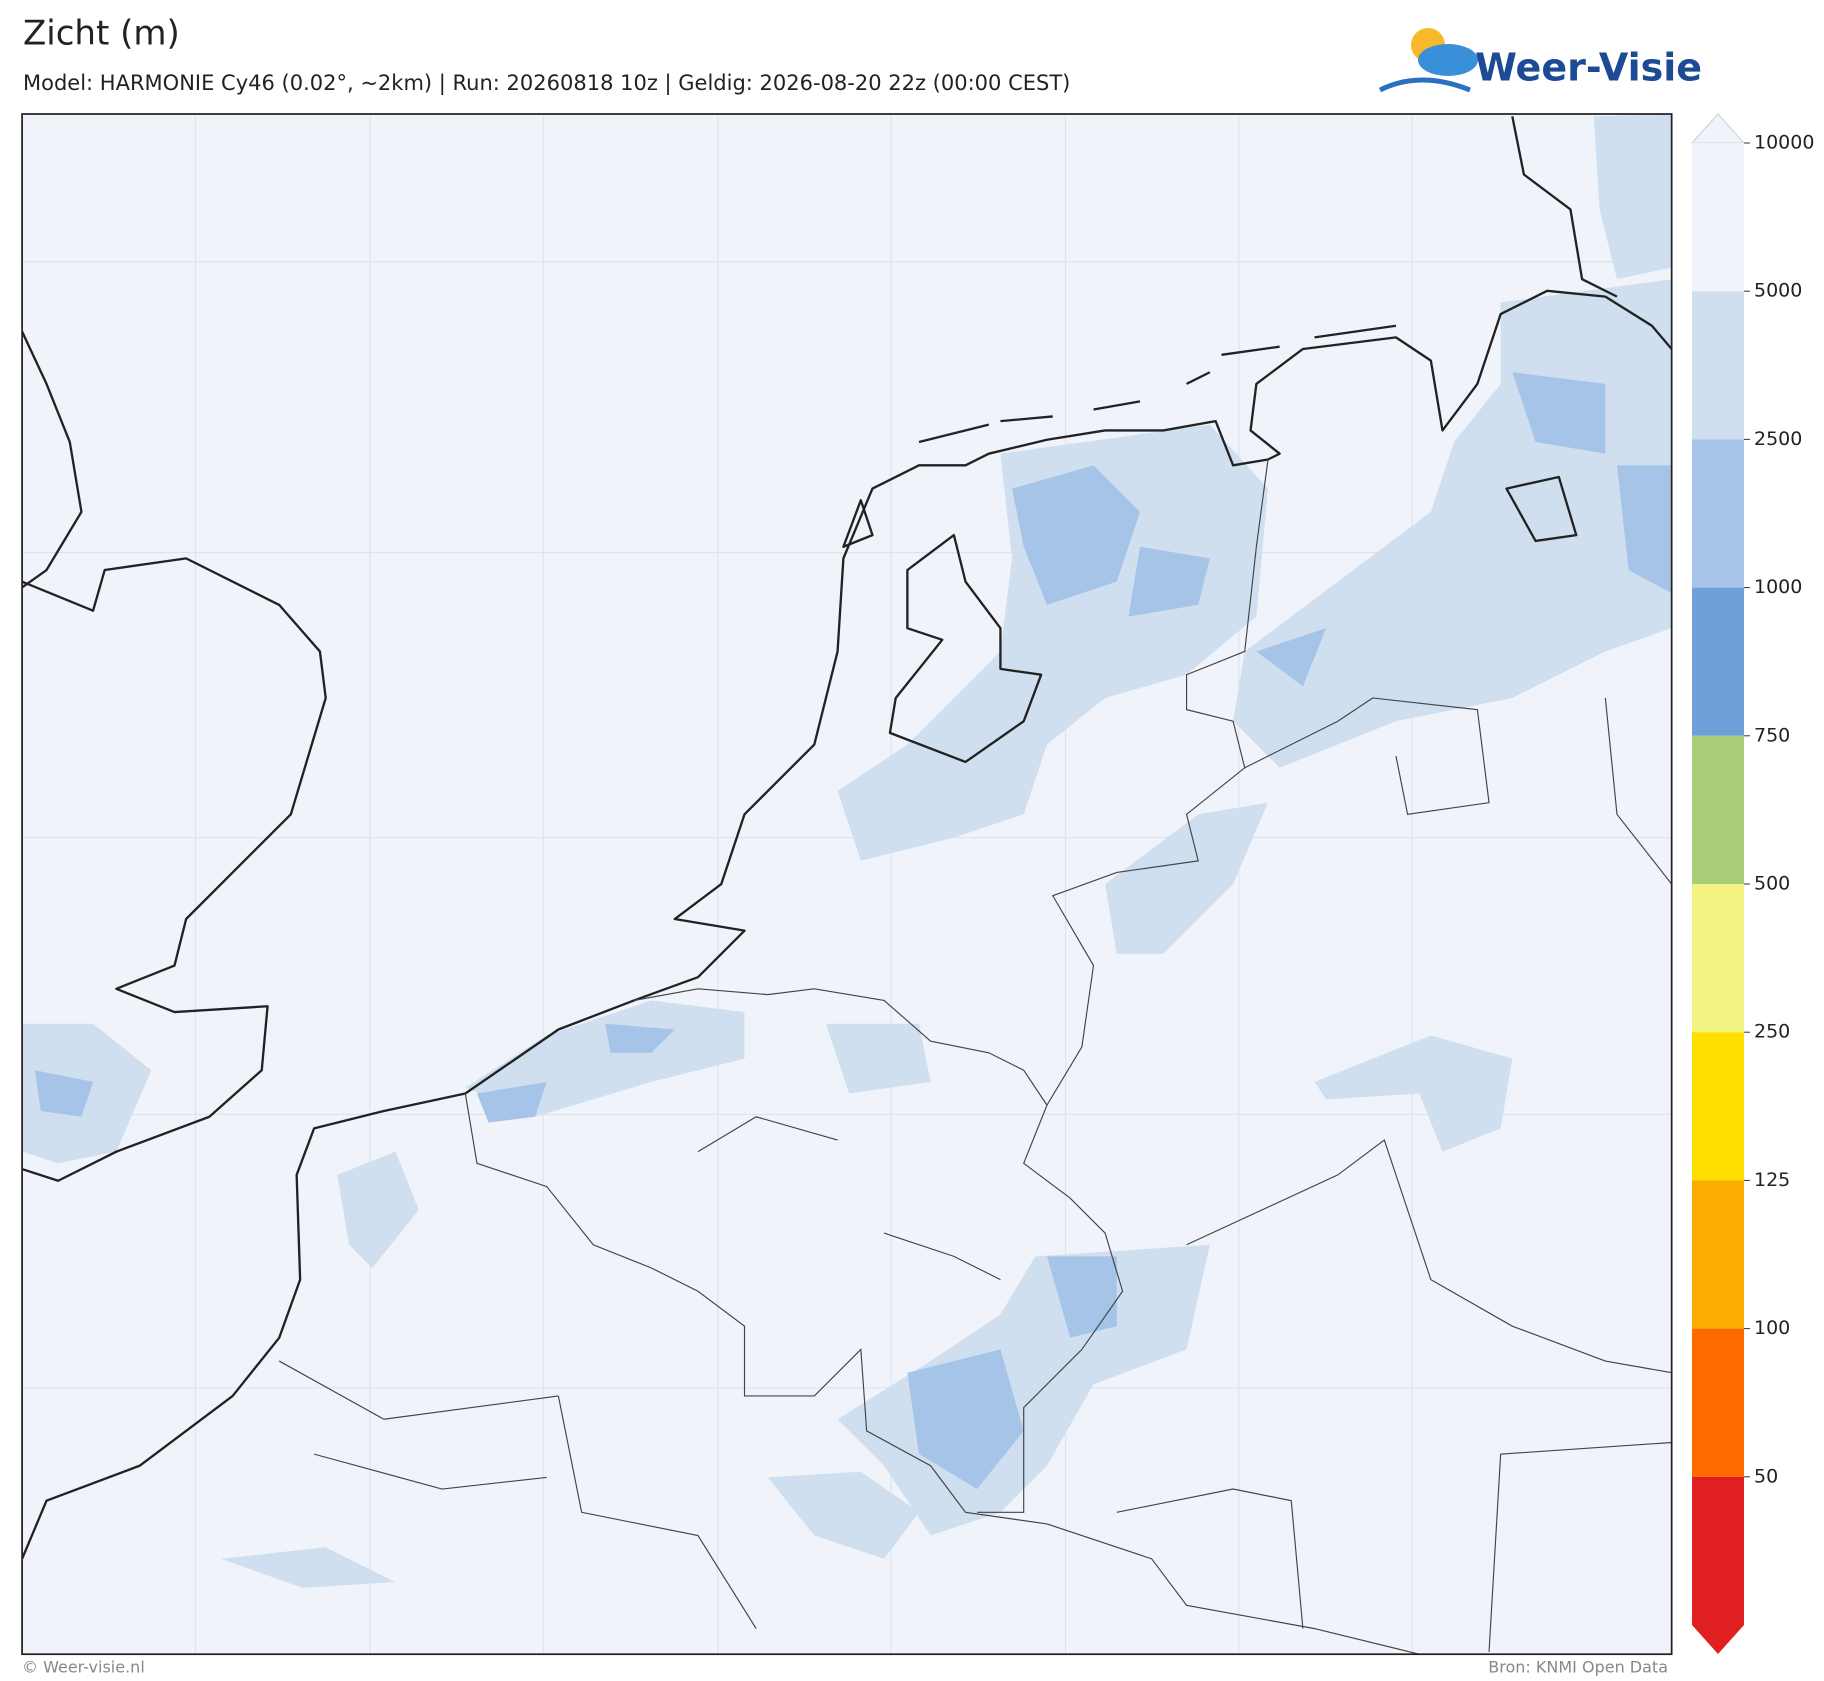 The width and height of the screenshot is (1824, 1681). I want to click on logo: Weer-Visie, so click(1540, 60).